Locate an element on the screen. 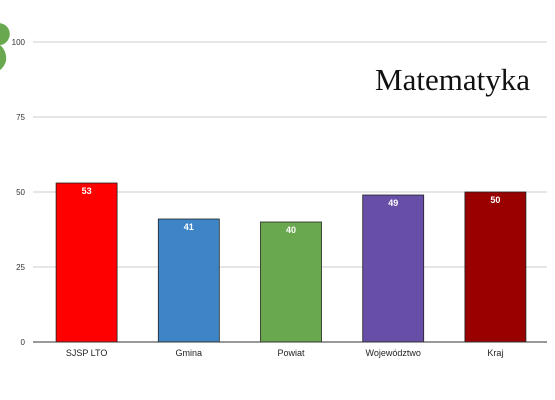  y-tick-label: 100 is located at coordinates (19, 42).